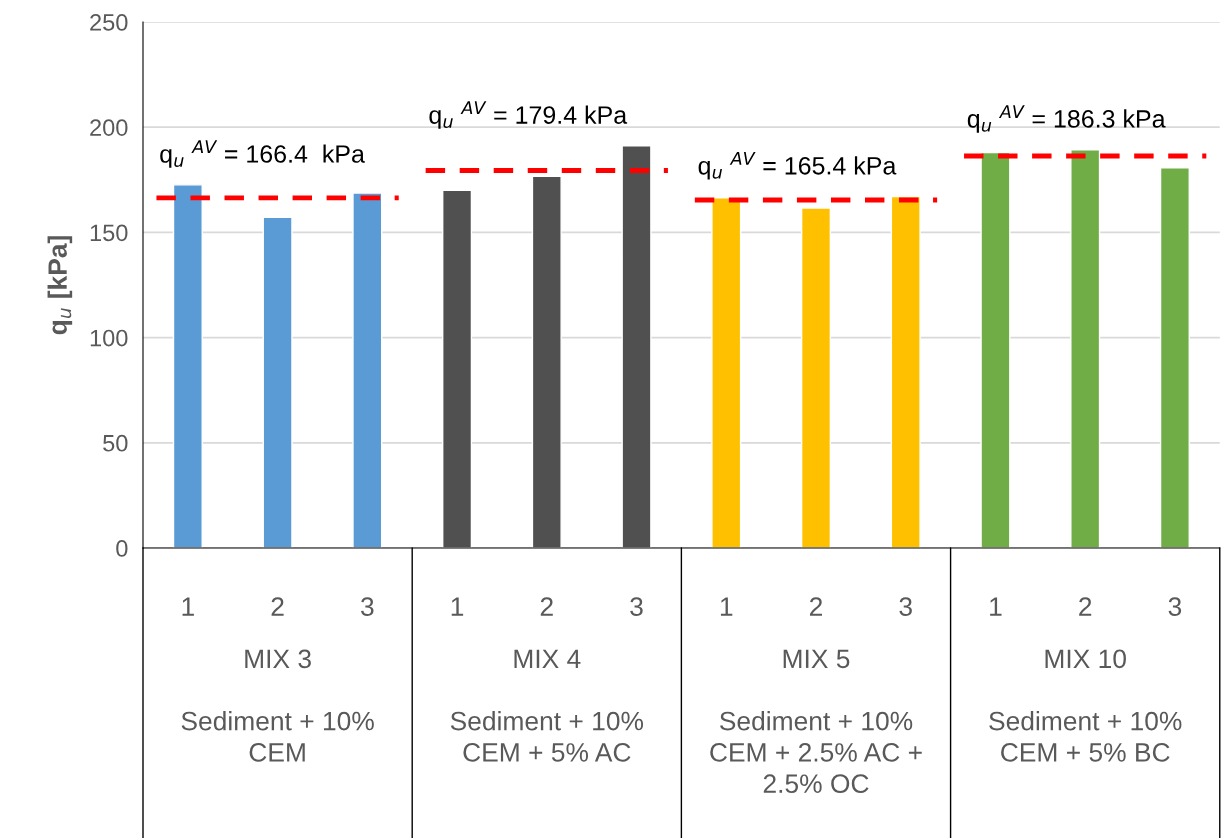 The image size is (1221, 838). What do you see at coordinates (816, 659) in the screenshot?
I see `text: MIX 5` at bounding box center [816, 659].